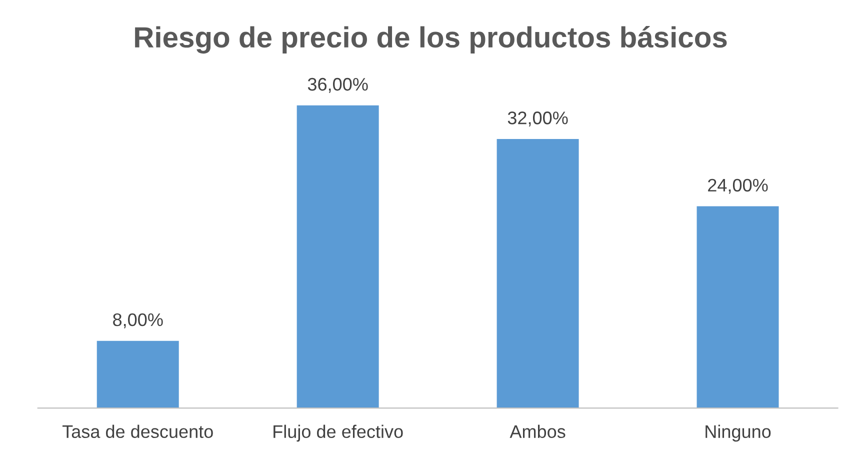 The width and height of the screenshot is (861, 468). Describe the element at coordinates (431, 40) in the screenshot. I see `chart-title: Riesgo de precio de los productos básicos` at that location.